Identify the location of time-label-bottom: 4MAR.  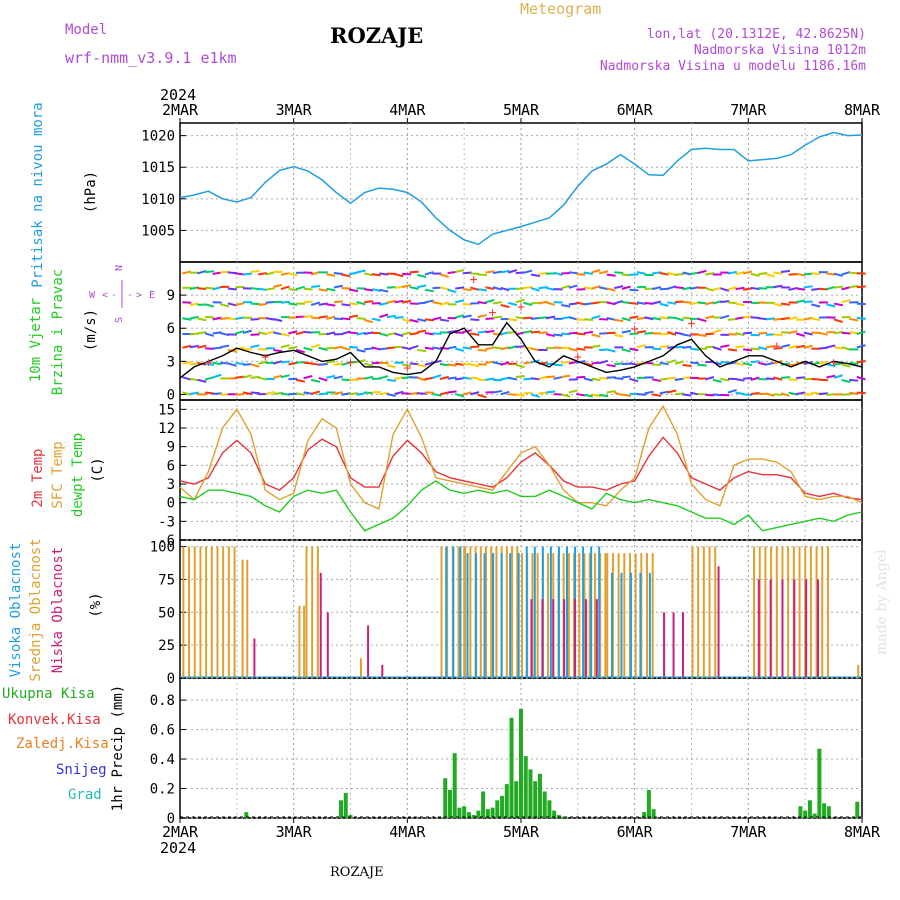
(407, 832).